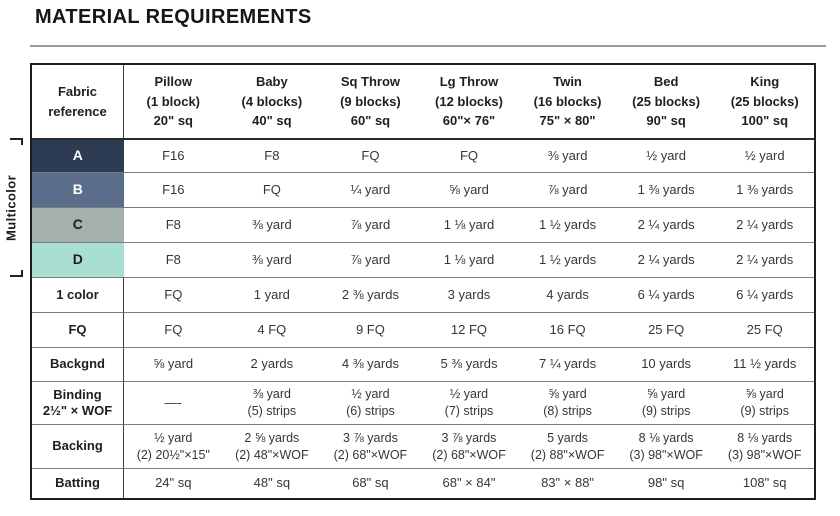 The height and width of the screenshot is (516, 840). Describe the element at coordinates (78, 155) in the screenshot. I see `fabric-swatch-a: A` at that location.